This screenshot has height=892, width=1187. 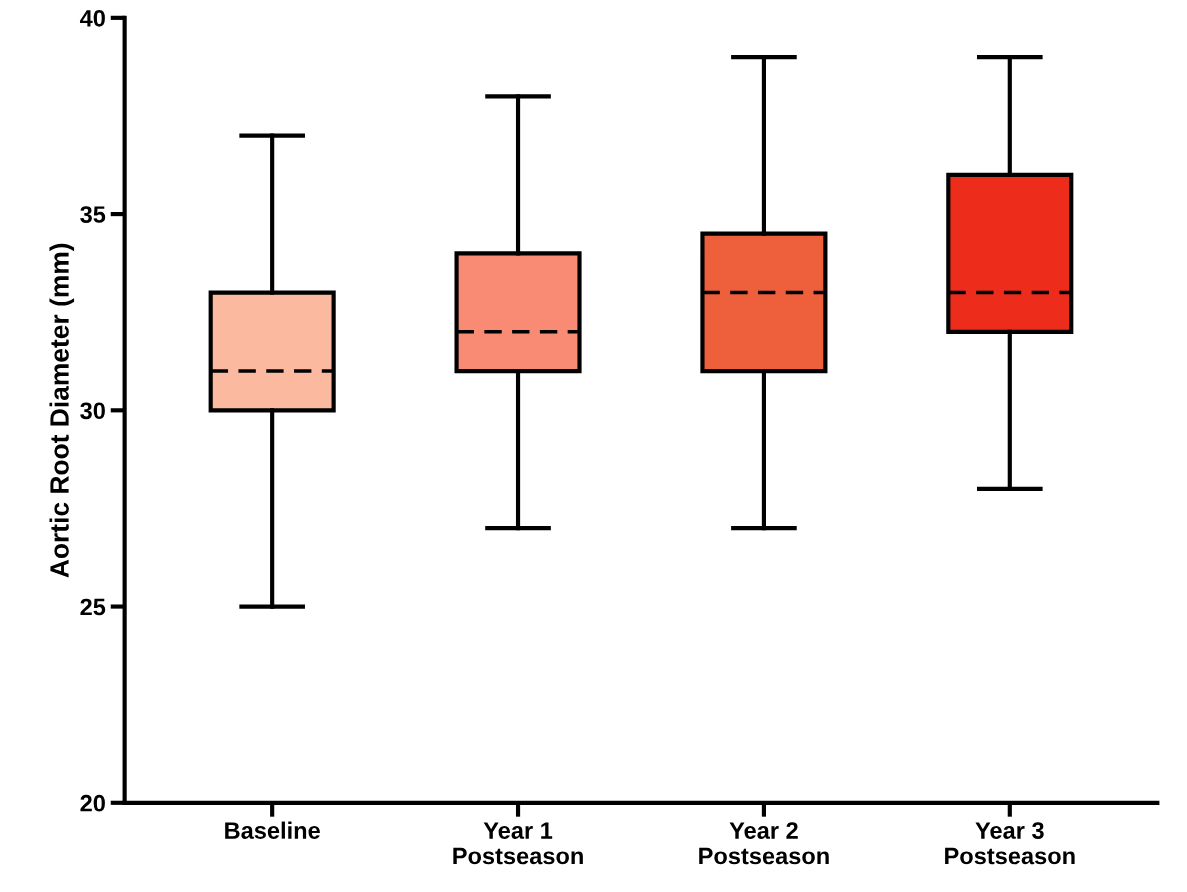 What do you see at coordinates (518, 843) in the screenshot?
I see `x-tick-label: Year 1 Postseason` at bounding box center [518, 843].